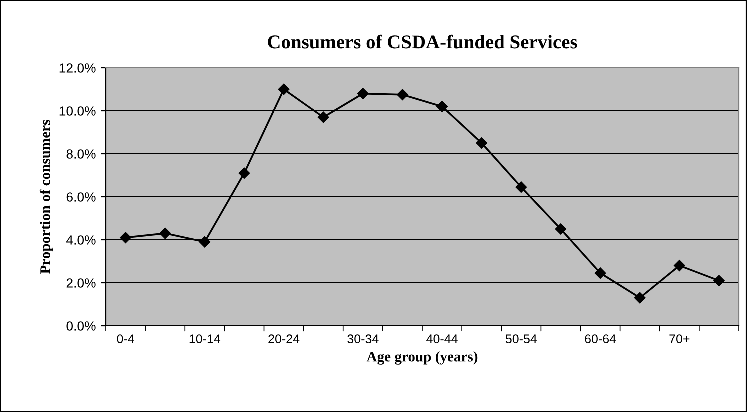 This screenshot has width=747, height=412. What do you see at coordinates (81, 240) in the screenshot?
I see `y-tick-label: 4.0%` at bounding box center [81, 240].